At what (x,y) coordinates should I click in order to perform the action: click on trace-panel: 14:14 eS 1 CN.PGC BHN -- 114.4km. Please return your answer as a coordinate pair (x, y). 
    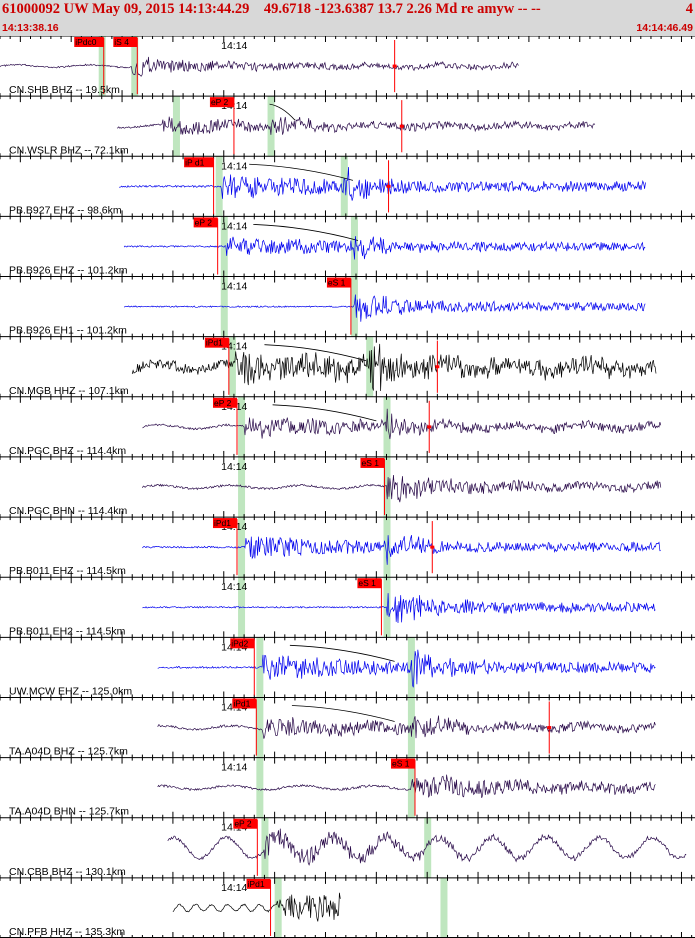
    Looking at the image, I should click on (347, 487).